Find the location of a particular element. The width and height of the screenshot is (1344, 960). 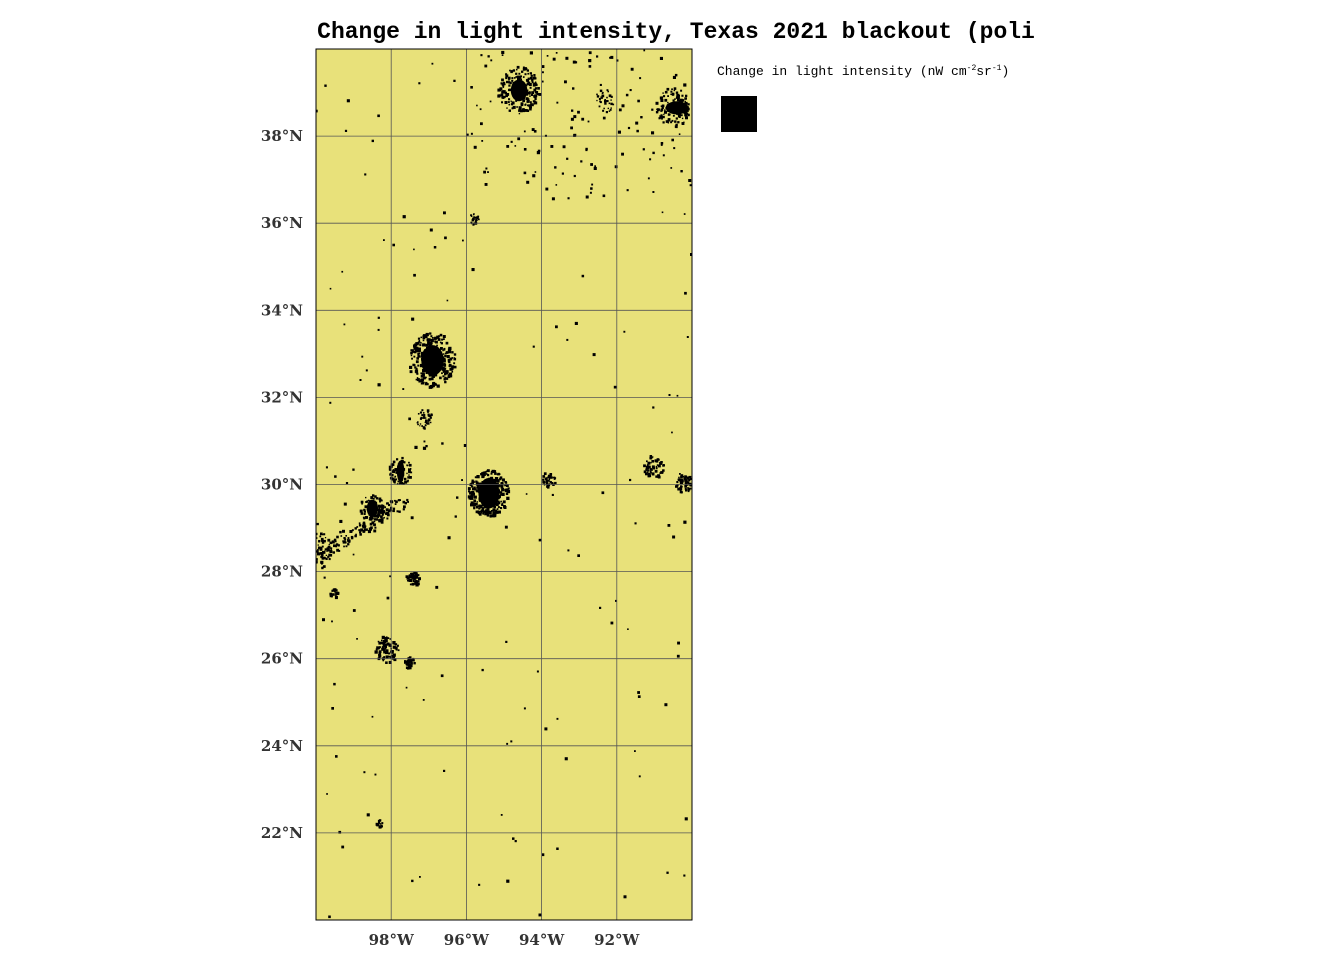

longitude-tick-label: 98°W is located at coordinates (392, 940).